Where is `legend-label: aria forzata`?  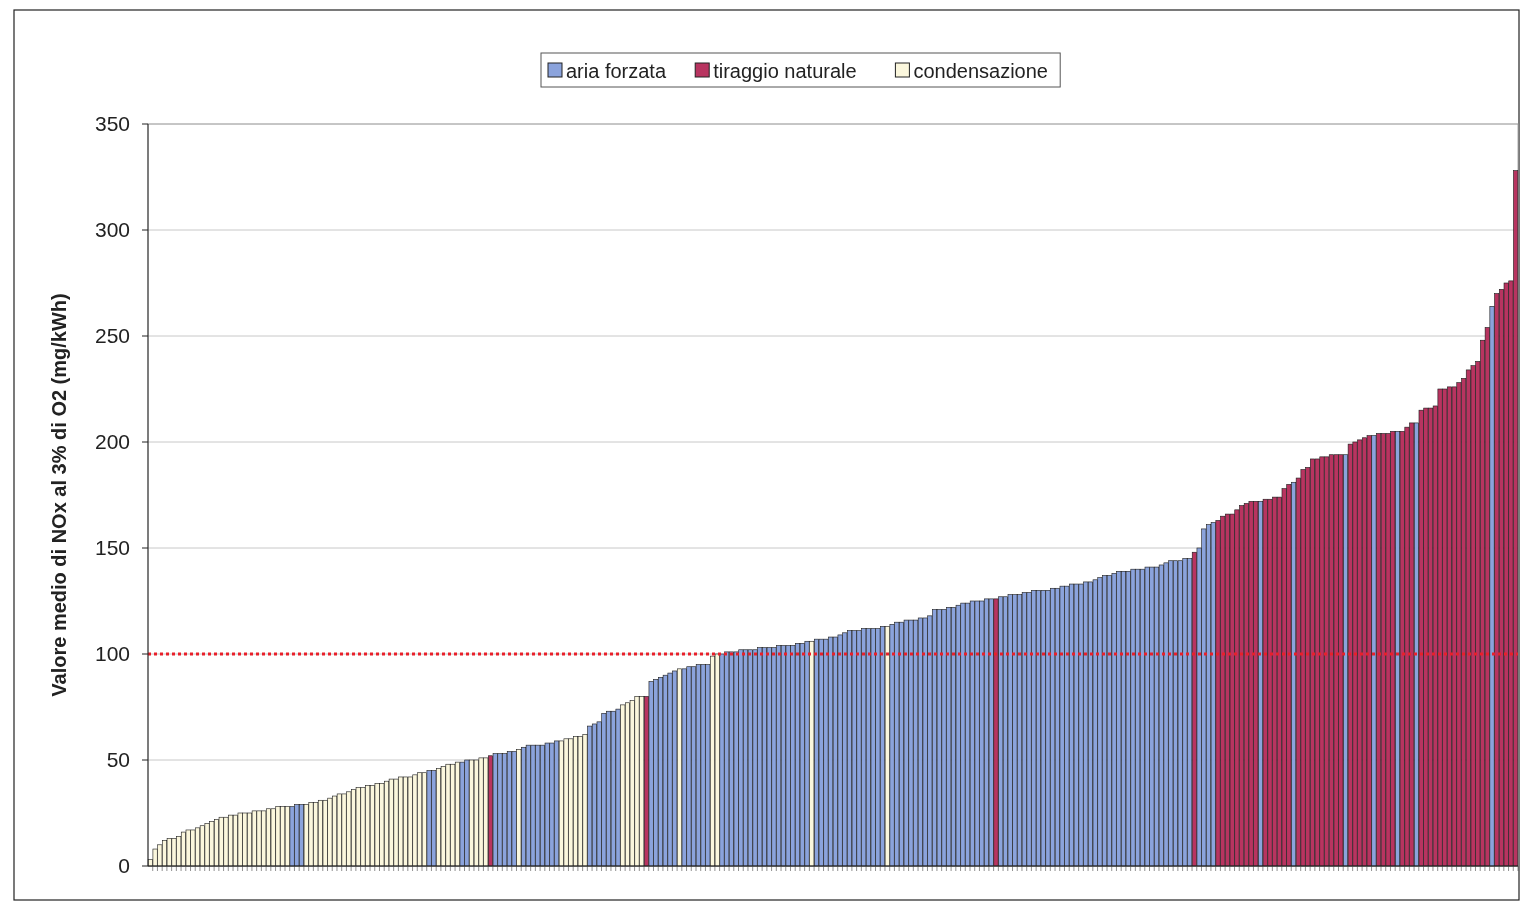 legend-label: aria forzata is located at coordinates (616, 71).